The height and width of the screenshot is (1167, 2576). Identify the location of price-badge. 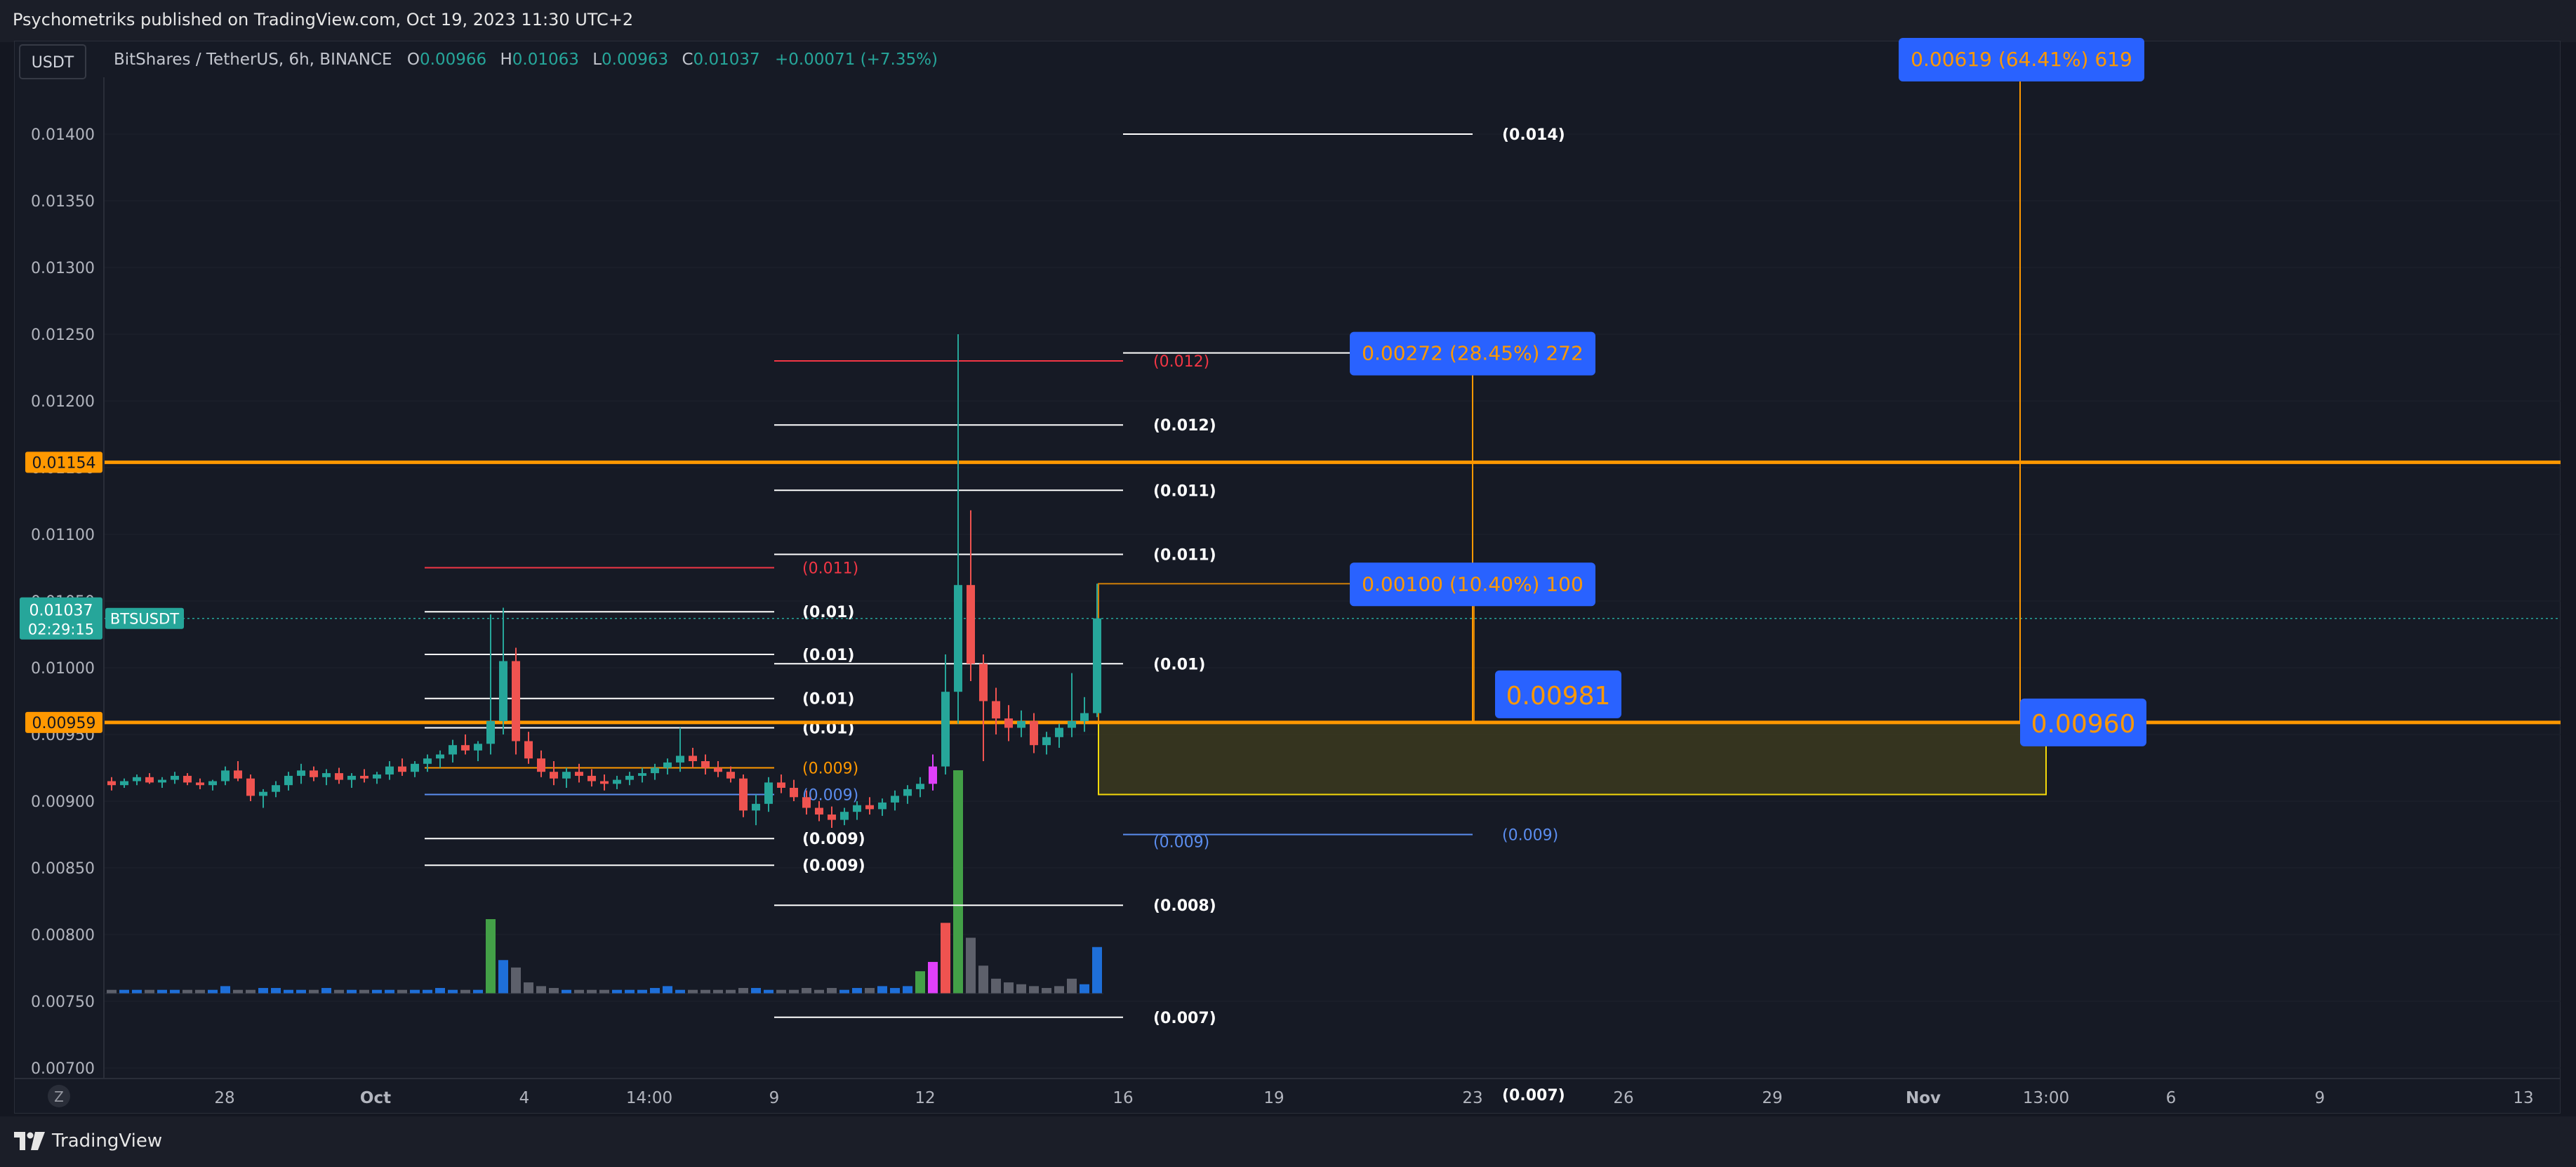
(63, 462).